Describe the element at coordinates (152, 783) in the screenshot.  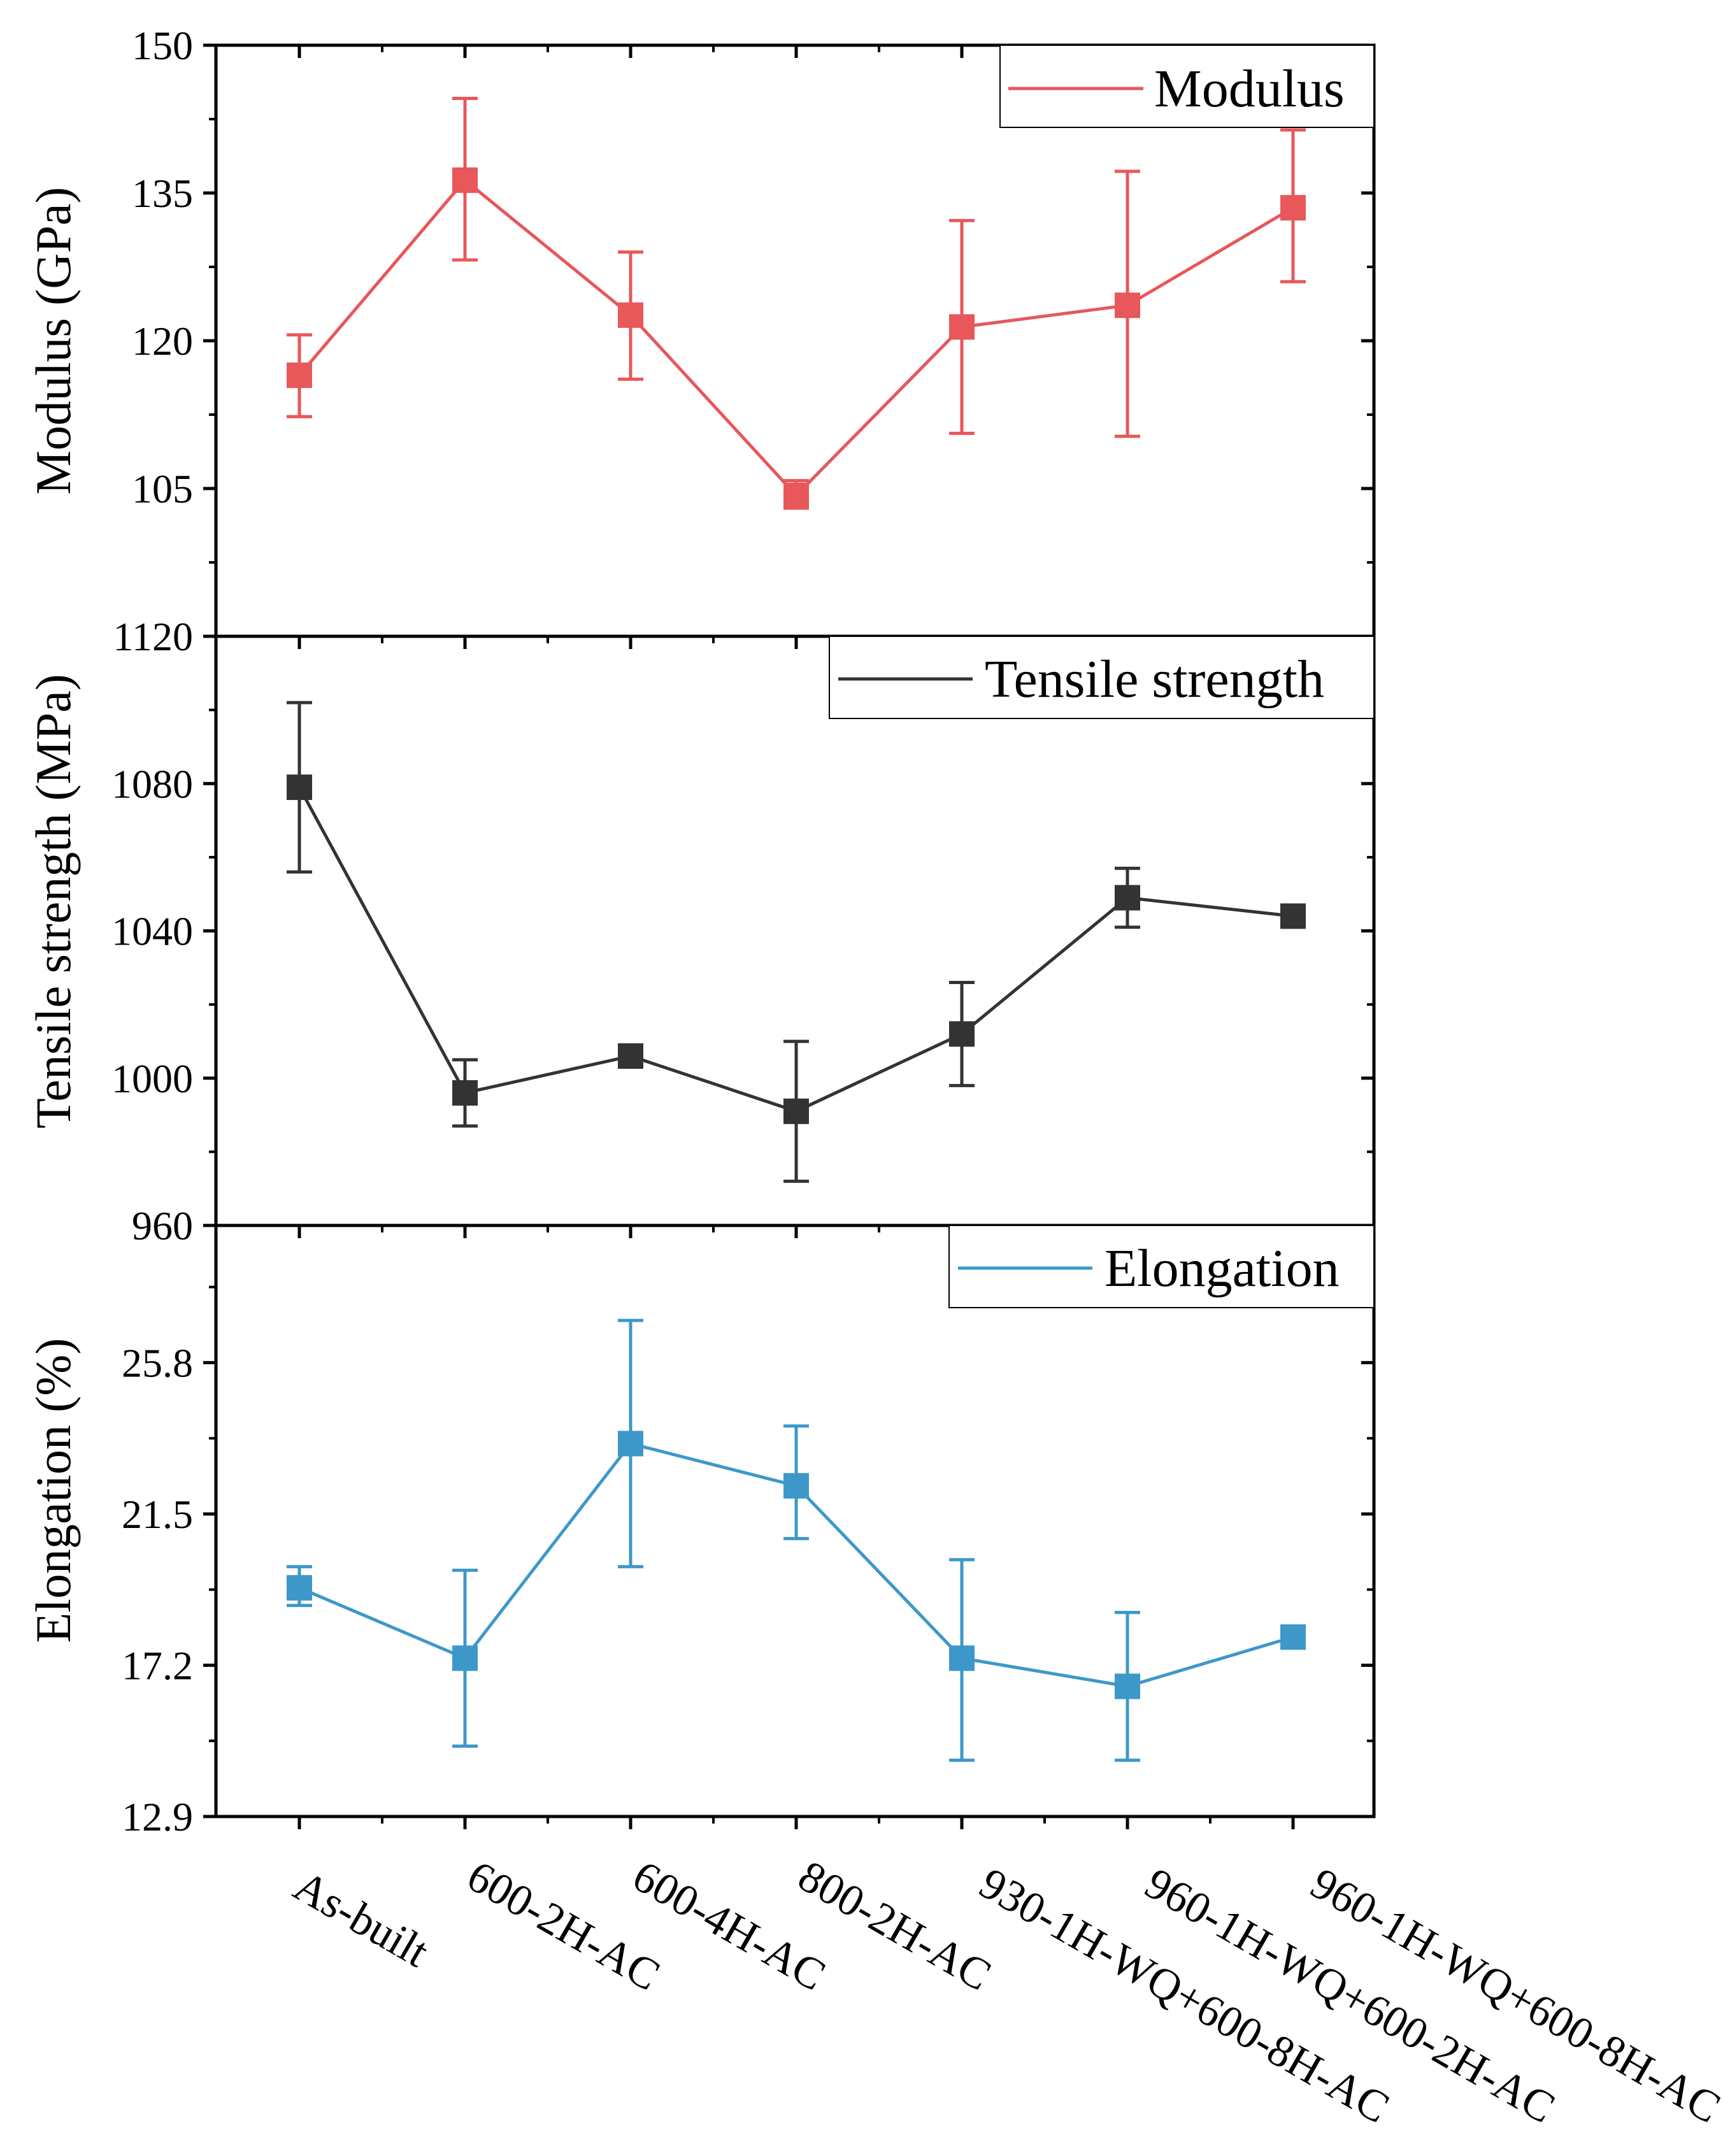
I see `tensile-ytick-label: 1080` at that location.